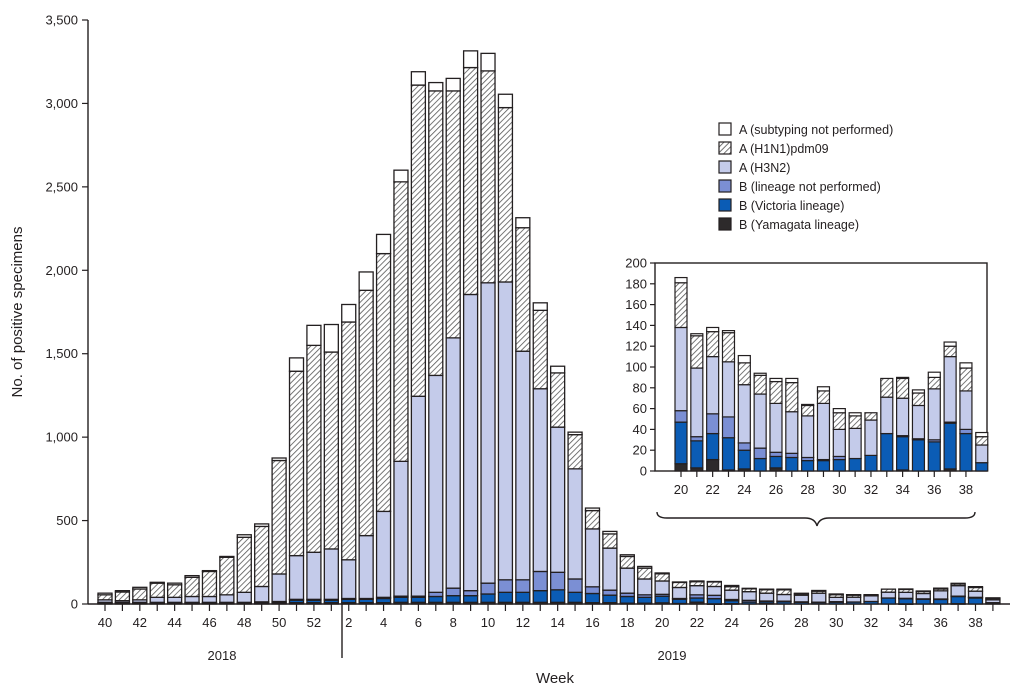  Describe the element at coordinates (681, 489) in the screenshot. I see `inset-x-tick-label: 20` at that location.